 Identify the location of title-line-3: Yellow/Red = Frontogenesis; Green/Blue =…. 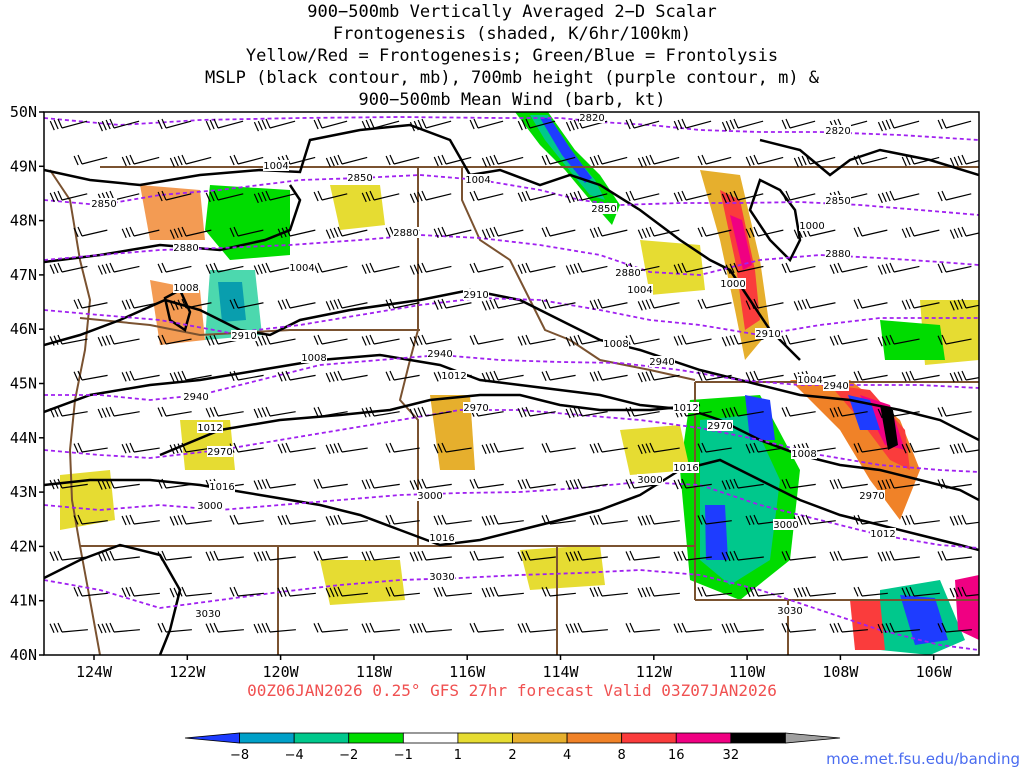
(512, 56).